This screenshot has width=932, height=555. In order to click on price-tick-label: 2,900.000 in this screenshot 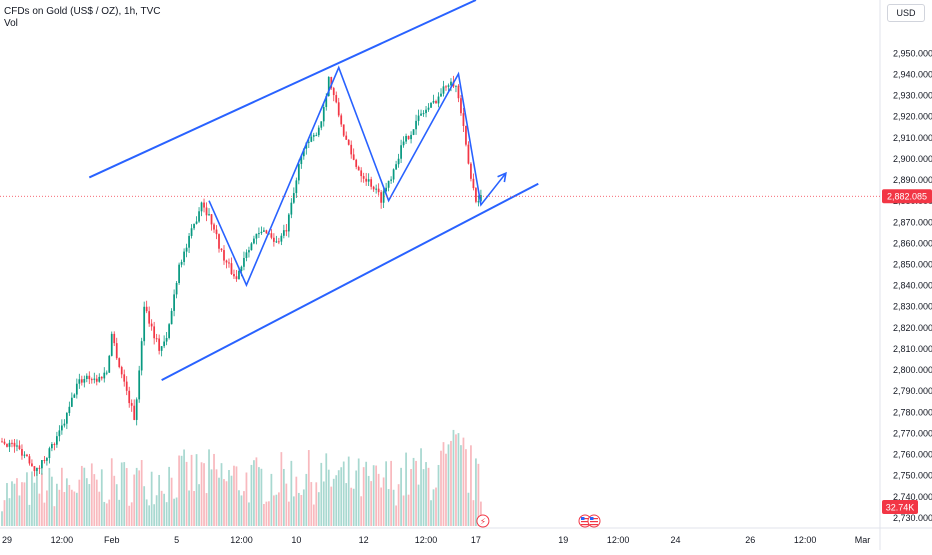, I will do `click(912, 159)`.